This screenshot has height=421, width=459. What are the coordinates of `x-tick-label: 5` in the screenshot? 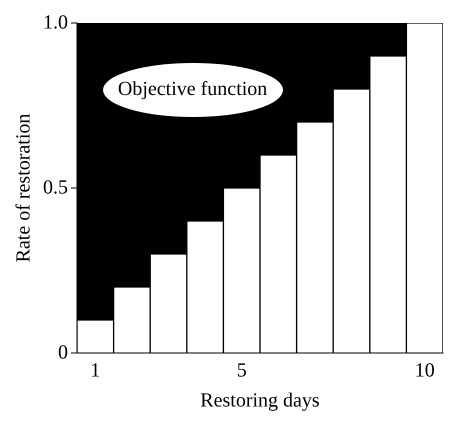 It's located at (241, 370).